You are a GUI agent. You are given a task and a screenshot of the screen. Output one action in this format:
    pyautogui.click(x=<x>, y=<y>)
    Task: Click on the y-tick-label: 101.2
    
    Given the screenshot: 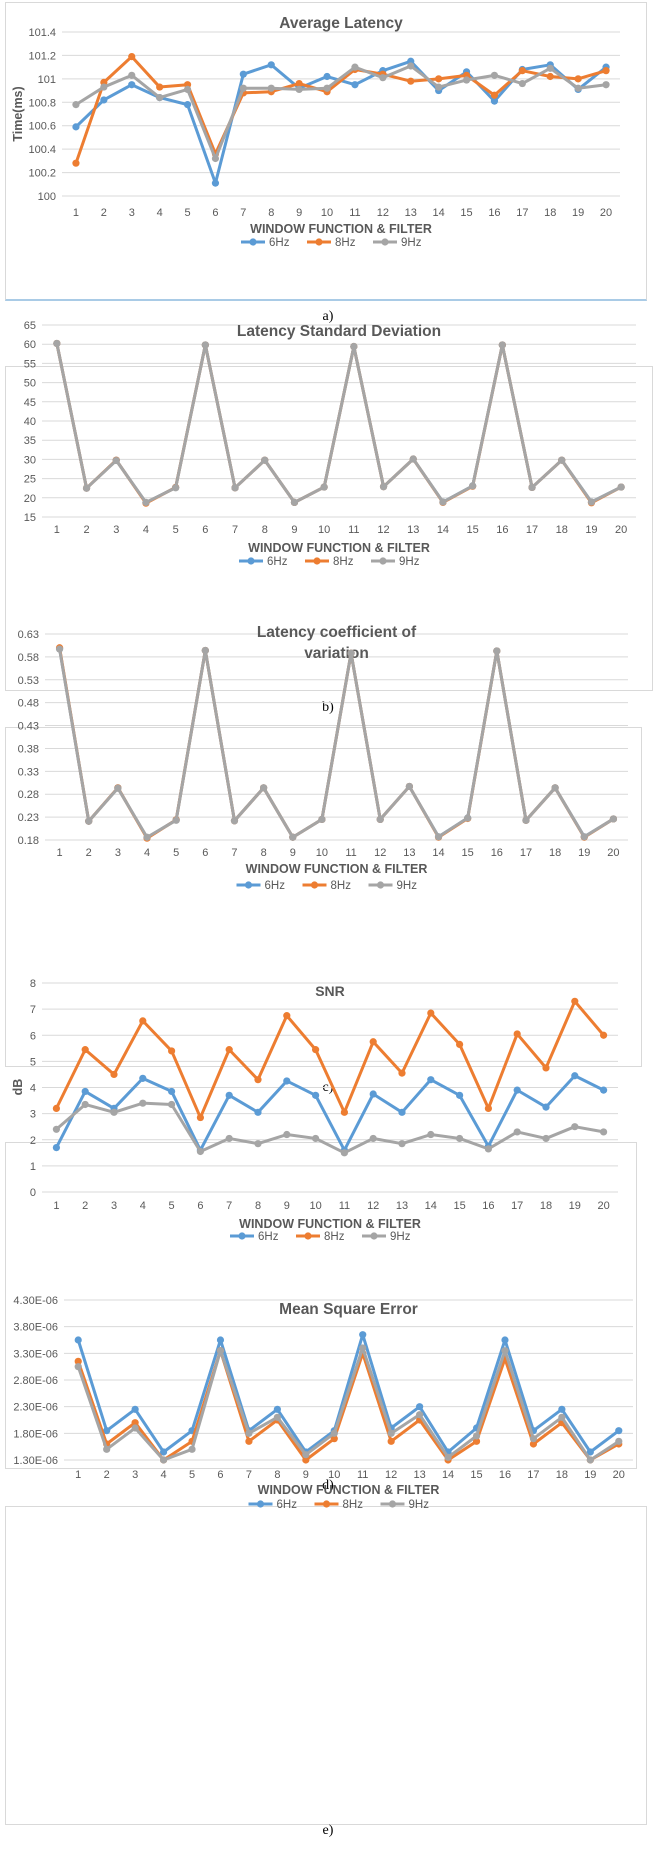 What is the action you would take?
    pyautogui.click(x=42, y=56)
    